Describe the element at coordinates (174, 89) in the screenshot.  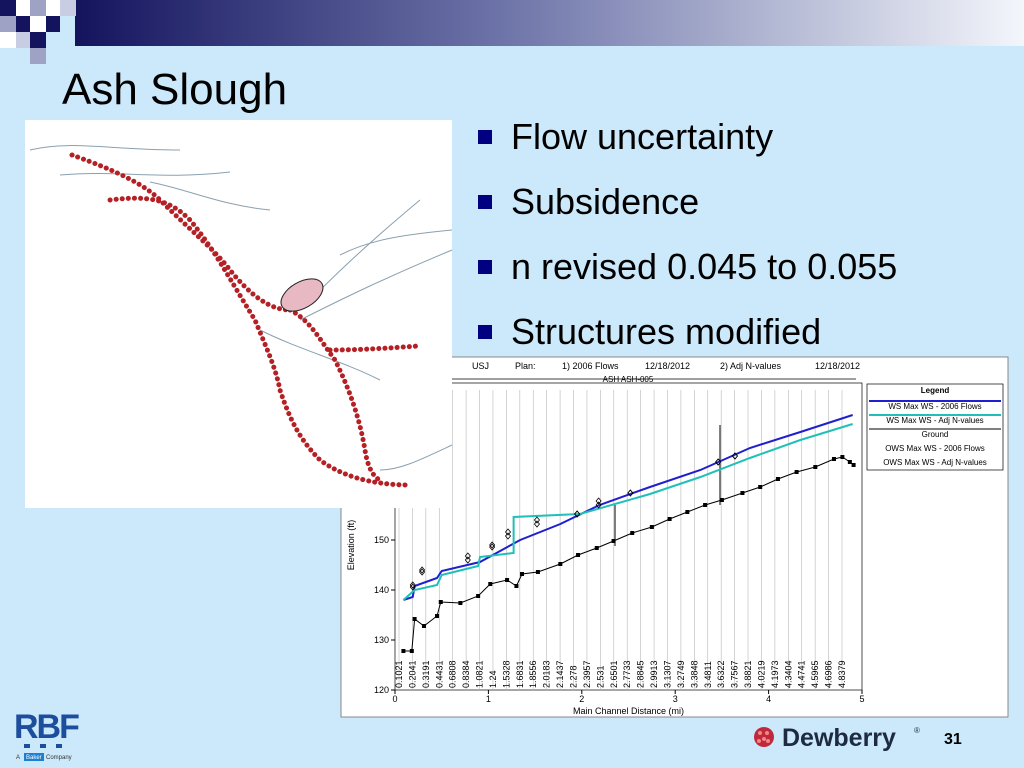
I see `slide-title: Ash Slough` at that location.